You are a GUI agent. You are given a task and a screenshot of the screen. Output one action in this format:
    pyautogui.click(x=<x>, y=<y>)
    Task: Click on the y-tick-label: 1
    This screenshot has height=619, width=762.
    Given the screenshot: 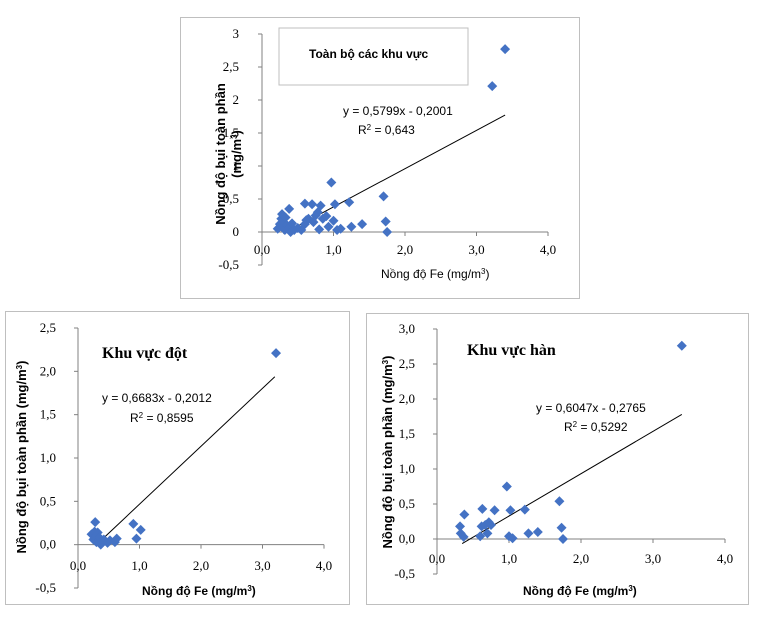 What is the action you would take?
    pyautogui.click(x=236, y=165)
    